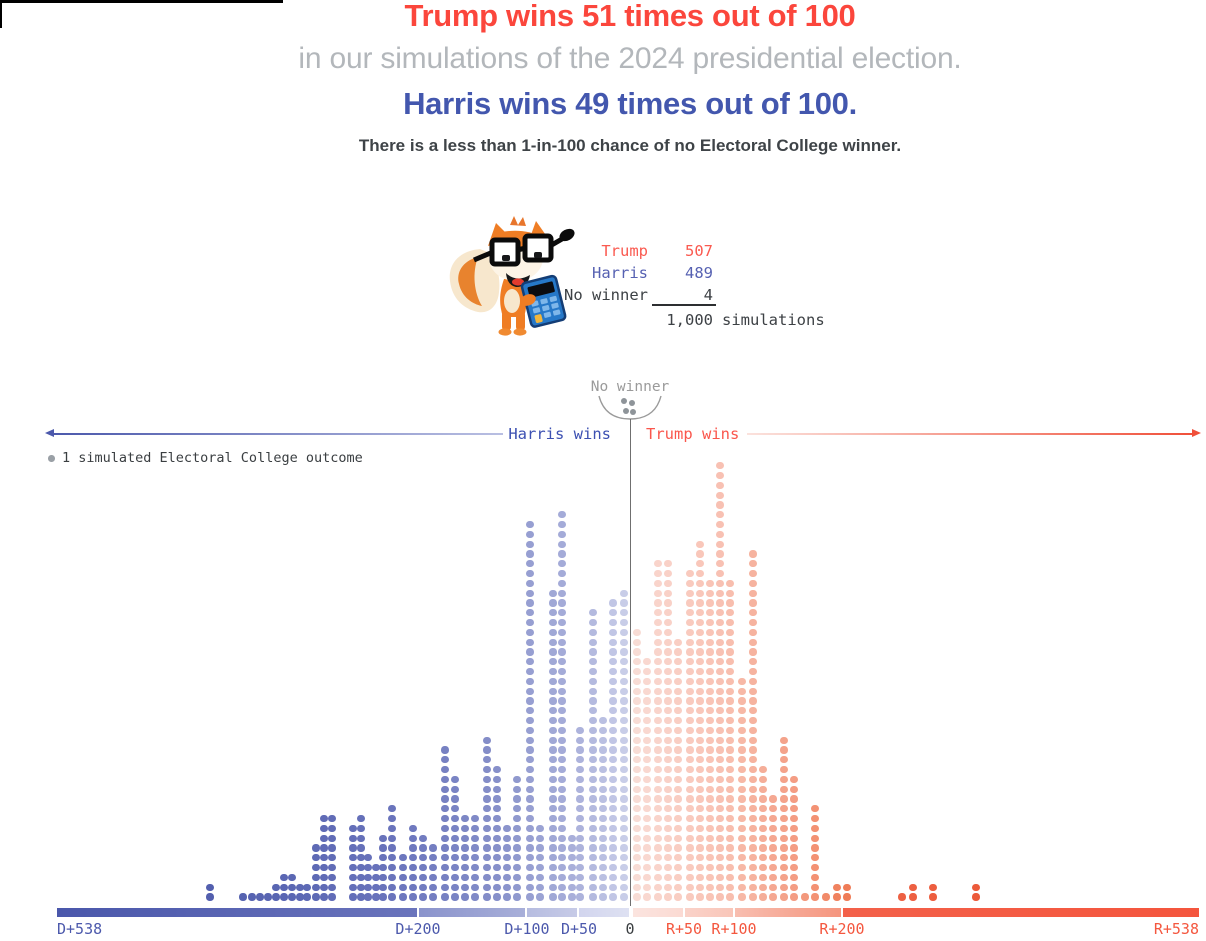 This screenshot has width=1206, height=941. I want to click on headline-harris: Harris wins 49 times out of 100., so click(630, 103).